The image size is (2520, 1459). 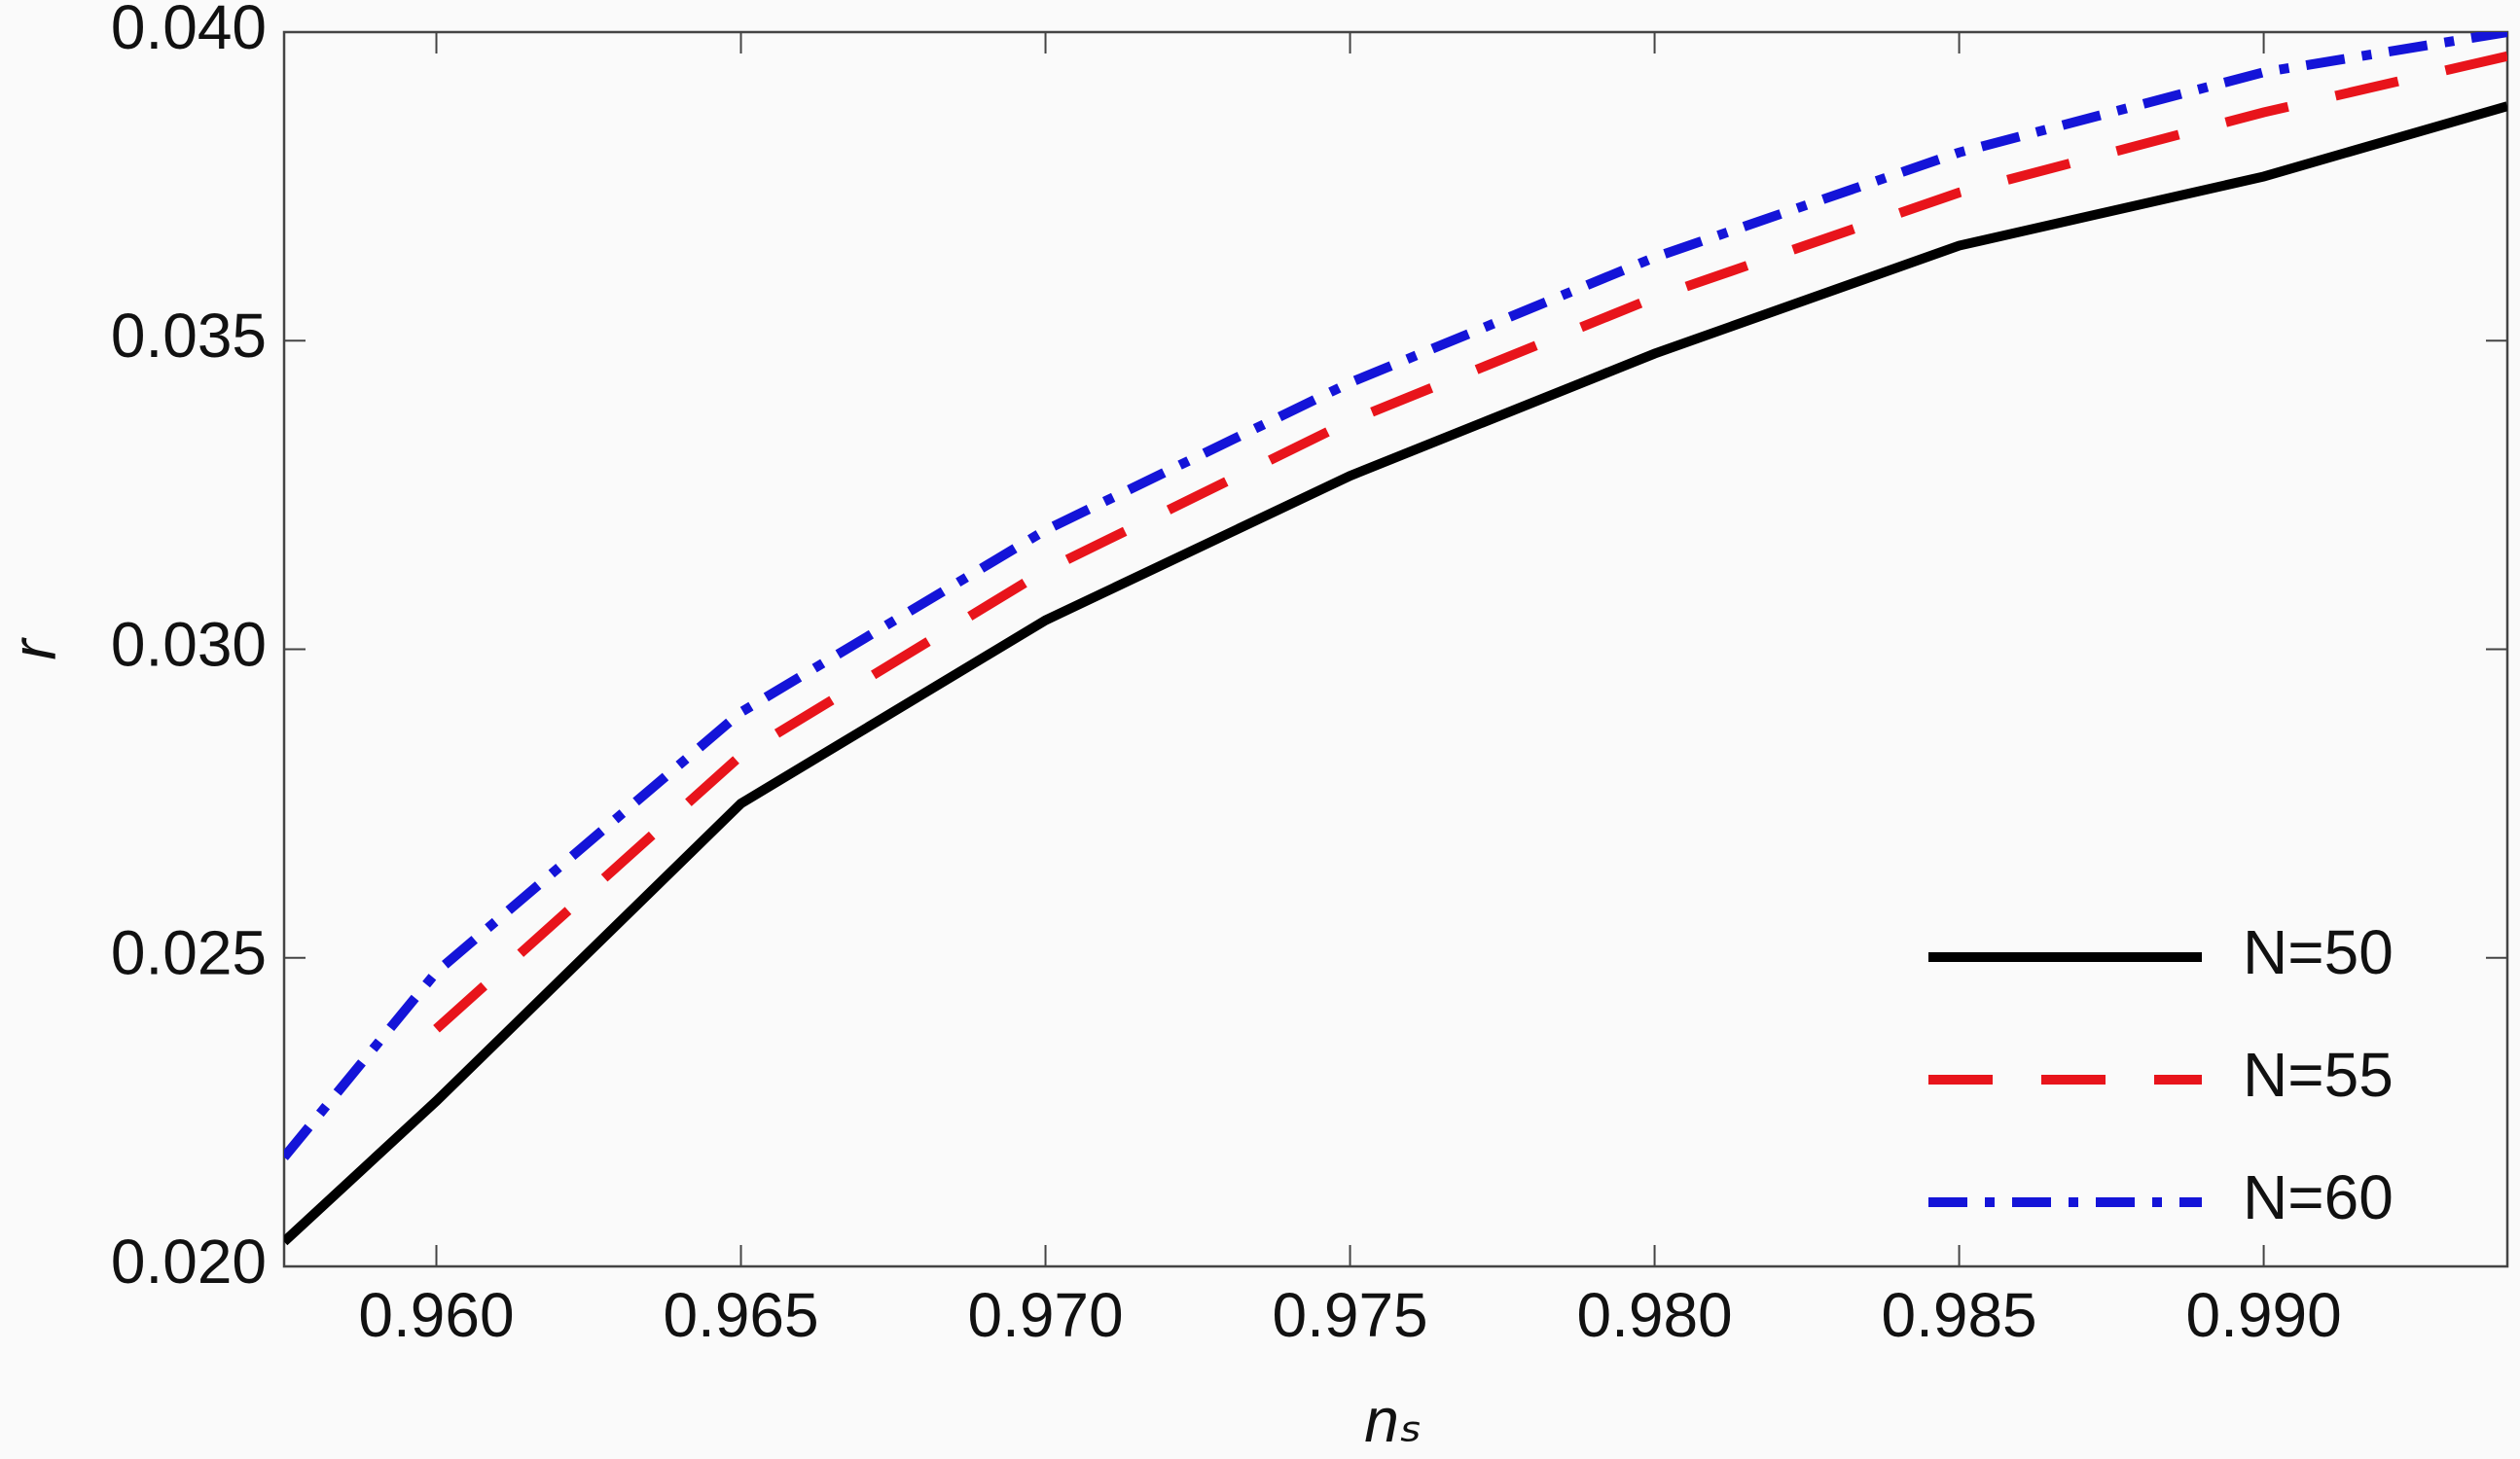 I want to click on x-tick-label: 0.980, so click(x=1654, y=1315).